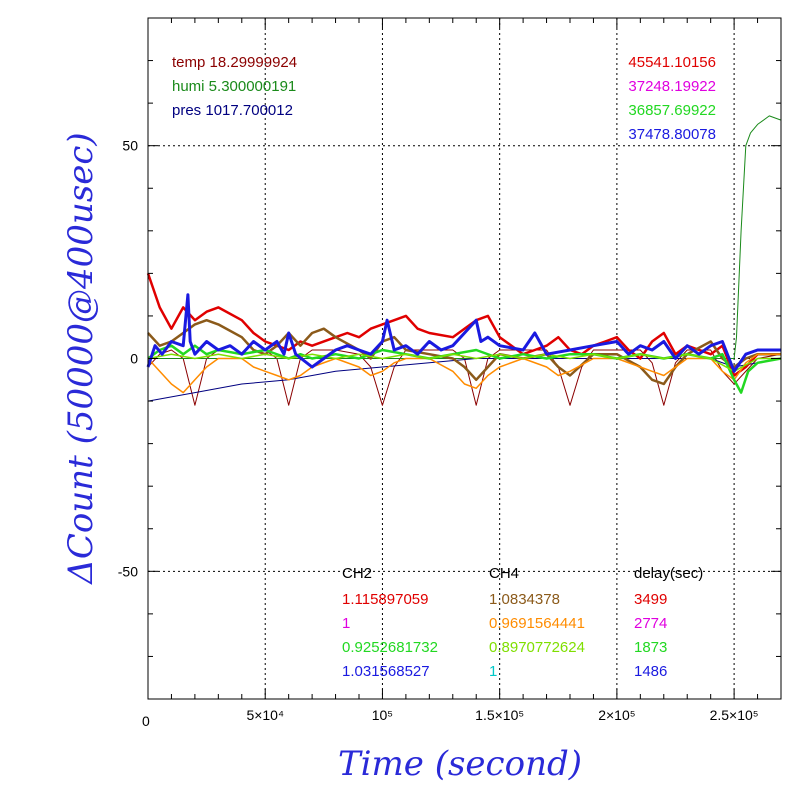 The image size is (797, 797). I want to click on count-legend-entry: 45541.10156, so click(672, 62).